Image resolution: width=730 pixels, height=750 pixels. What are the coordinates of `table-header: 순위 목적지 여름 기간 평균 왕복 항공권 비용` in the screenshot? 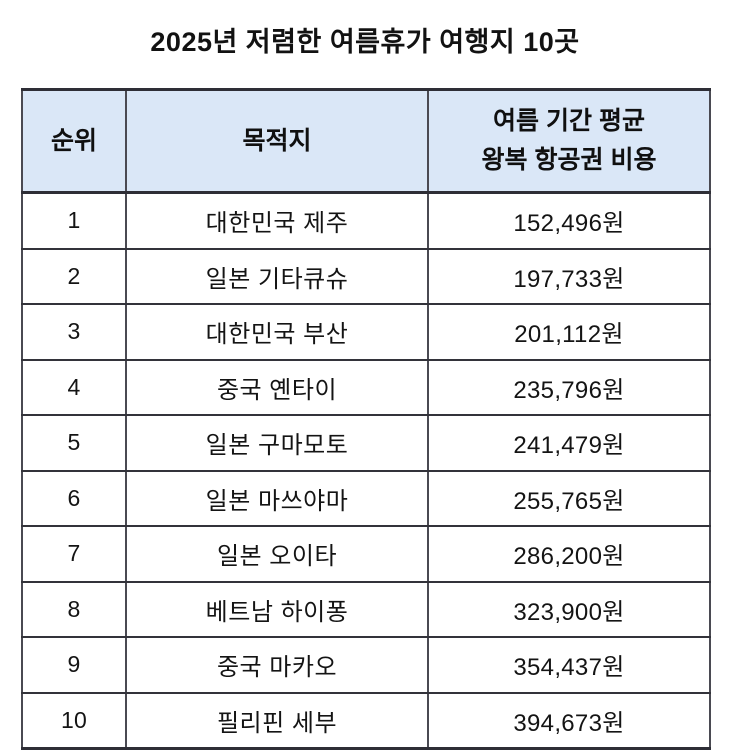 It's located at (366, 141).